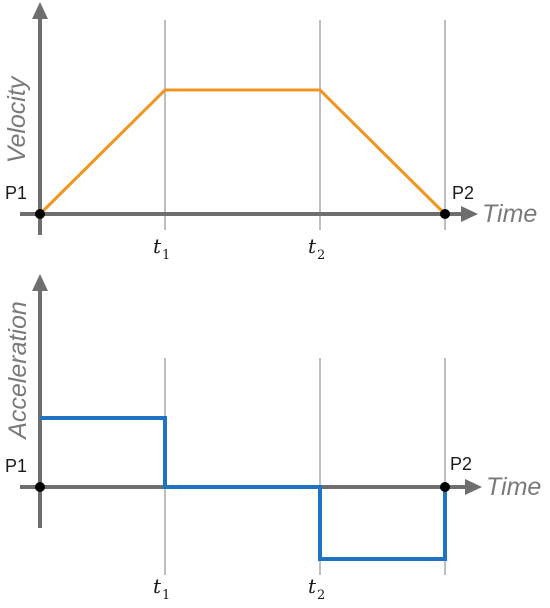 This screenshot has height=608, width=550. What do you see at coordinates (161, 248) in the screenshot?
I see `velocity-t1-tick-label: t1` at bounding box center [161, 248].